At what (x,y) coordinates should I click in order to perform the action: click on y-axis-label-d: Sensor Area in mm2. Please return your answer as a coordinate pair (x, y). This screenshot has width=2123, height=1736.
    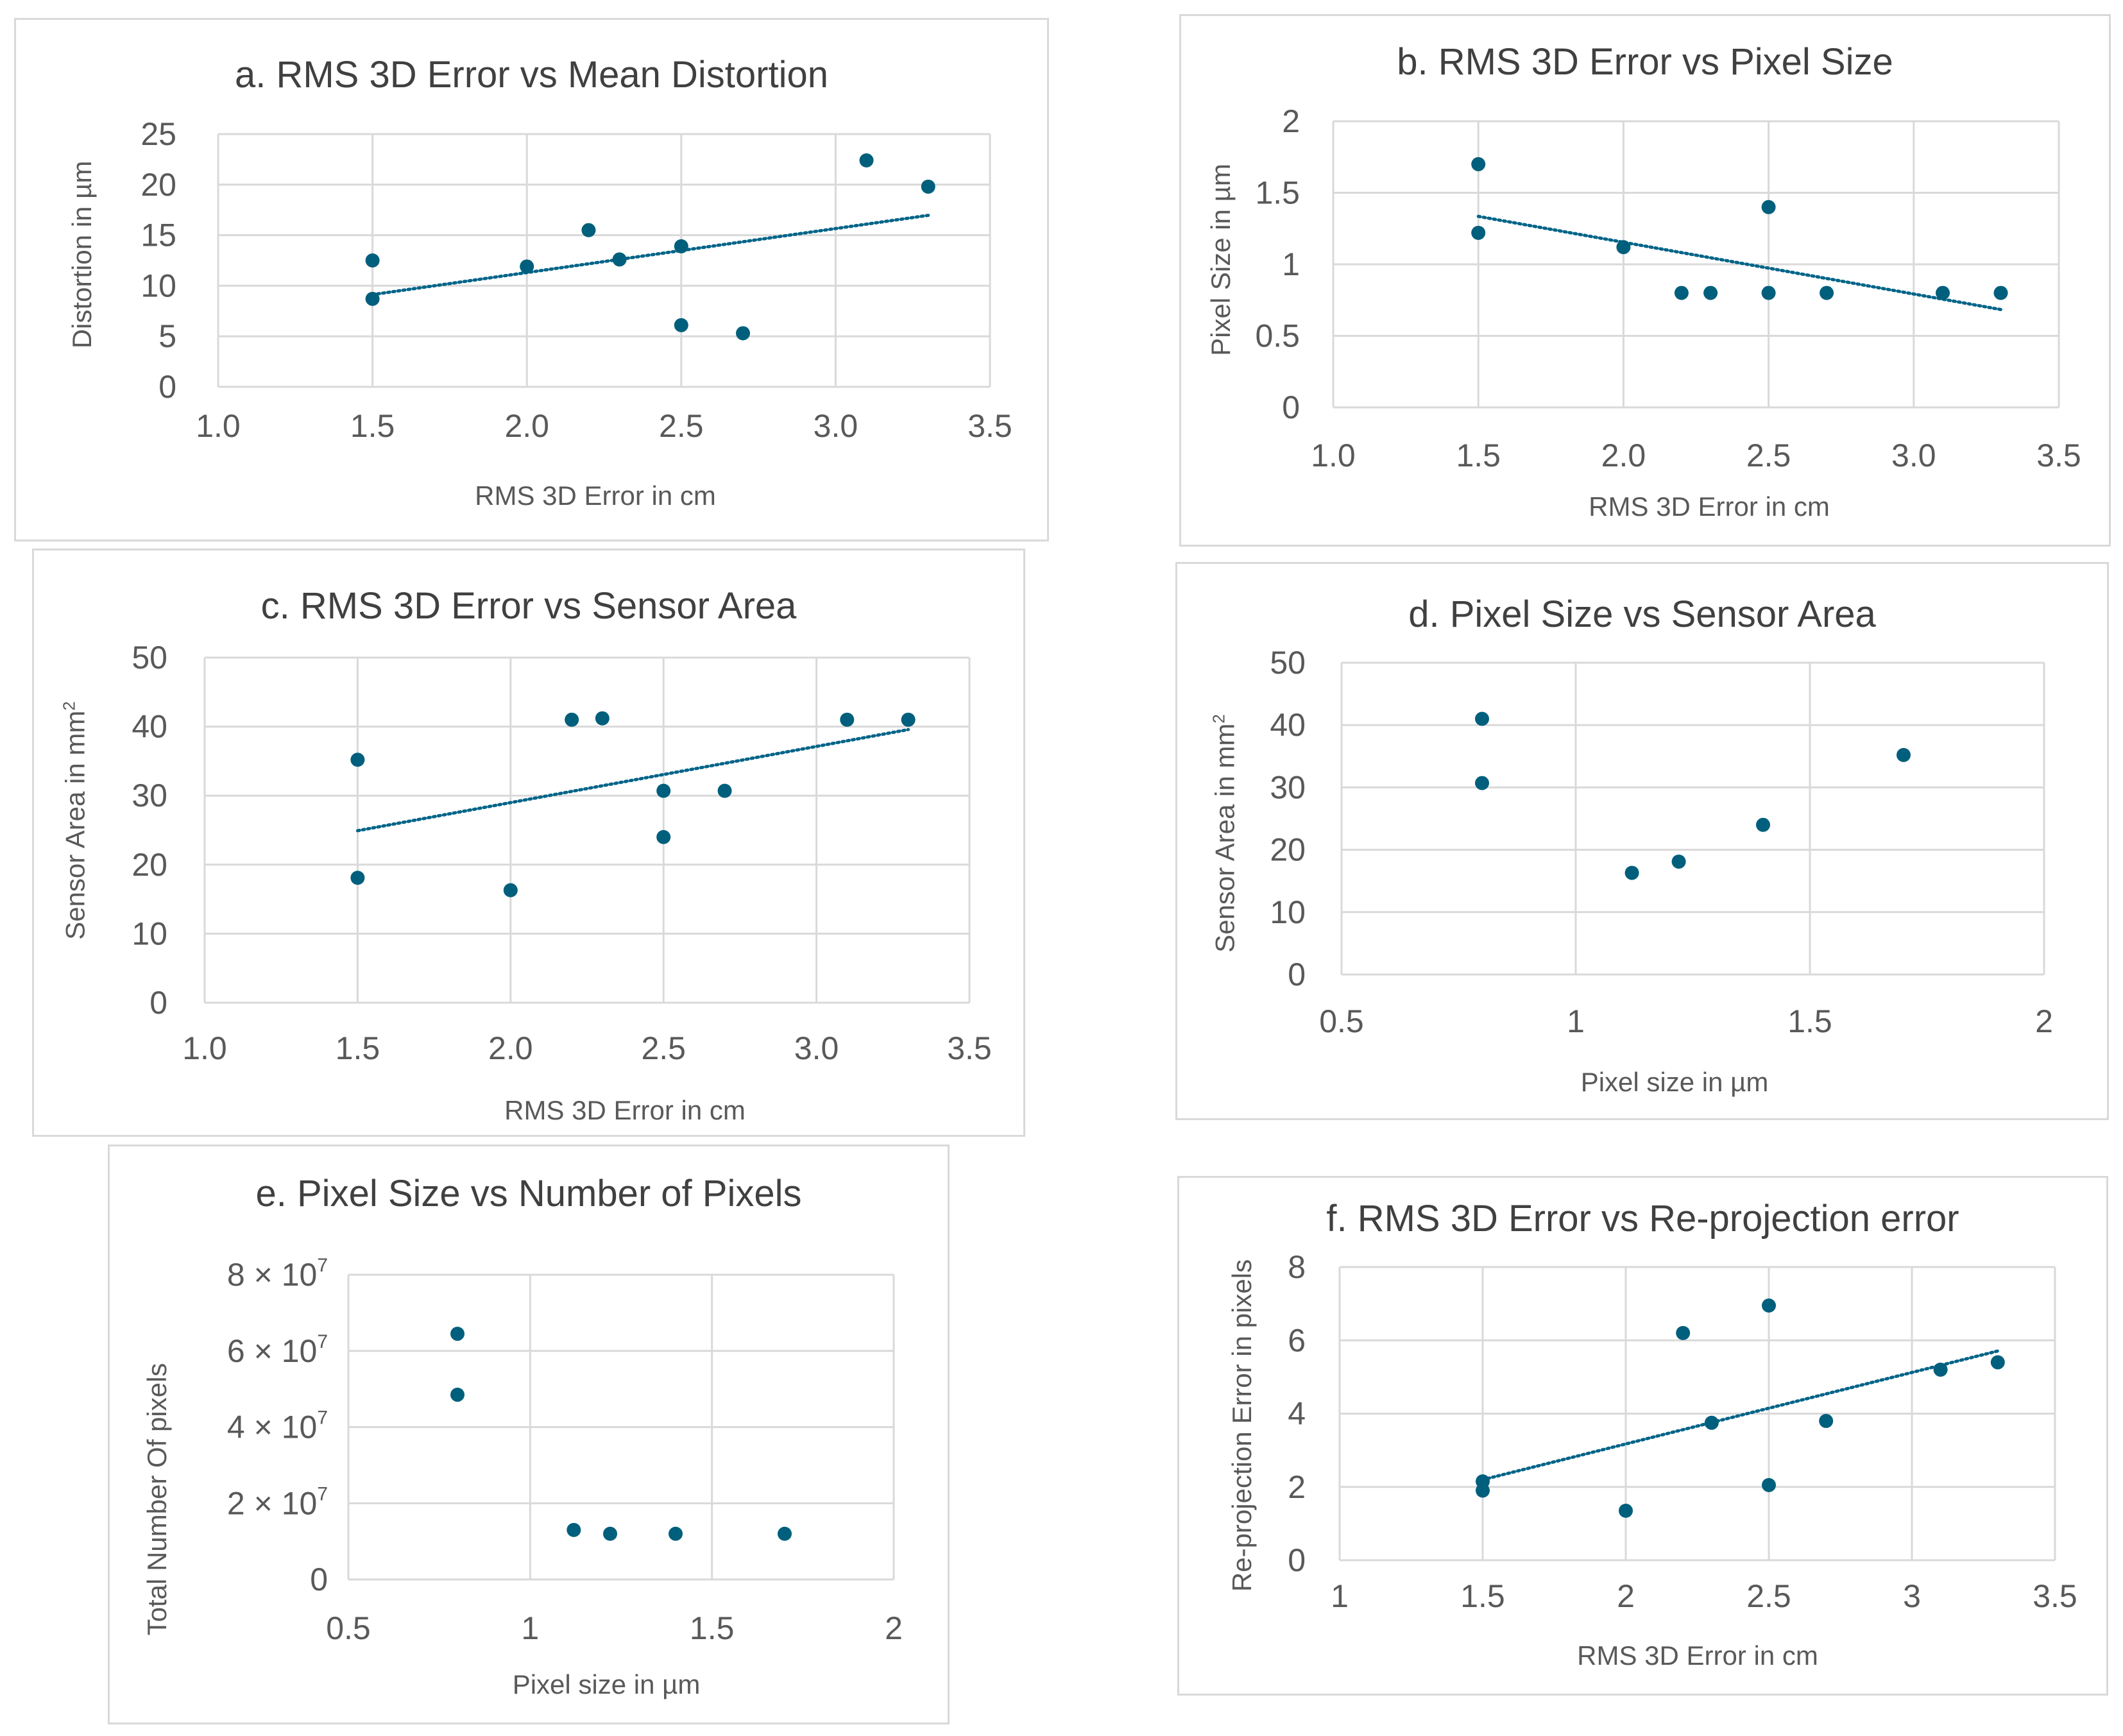
    Looking at the image, I should click on (1225, 833).